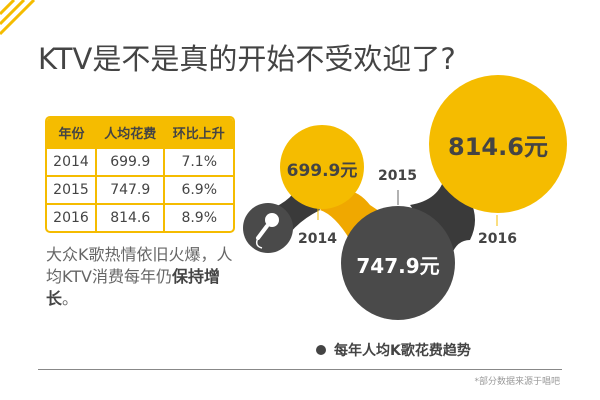 The width and height of the screenshot is (600, 400). What do you see at coordinates (198, 162) in the screenshot?
I see `cell: 7.1%` at bounding box center [198, 162].